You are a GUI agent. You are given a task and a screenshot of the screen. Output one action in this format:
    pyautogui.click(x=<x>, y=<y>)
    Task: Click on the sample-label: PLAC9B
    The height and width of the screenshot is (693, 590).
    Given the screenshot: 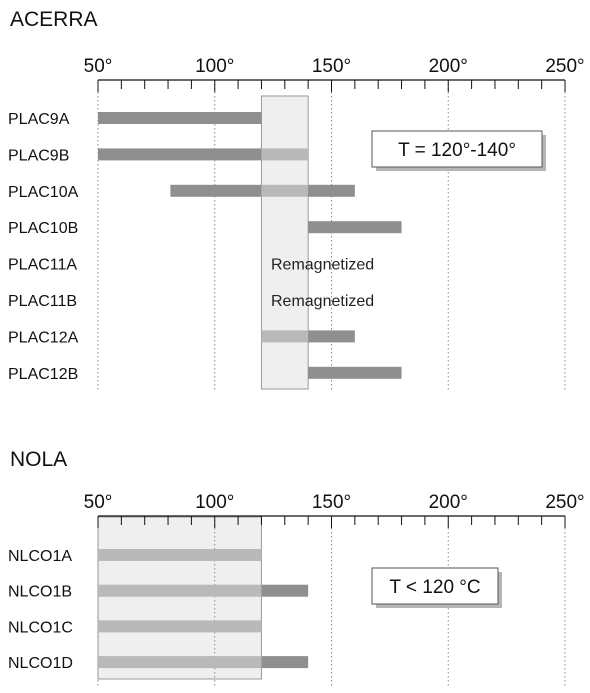 What is the action you would take?
    pyautogui.click(x=38, y=155)
    